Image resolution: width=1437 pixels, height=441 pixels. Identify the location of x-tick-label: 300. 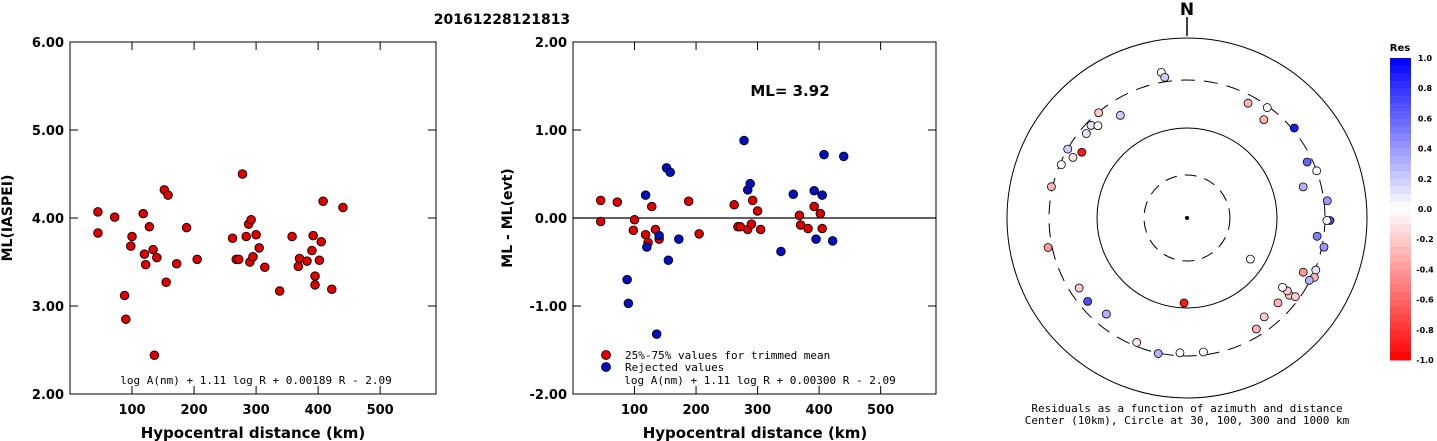
(757, 410).